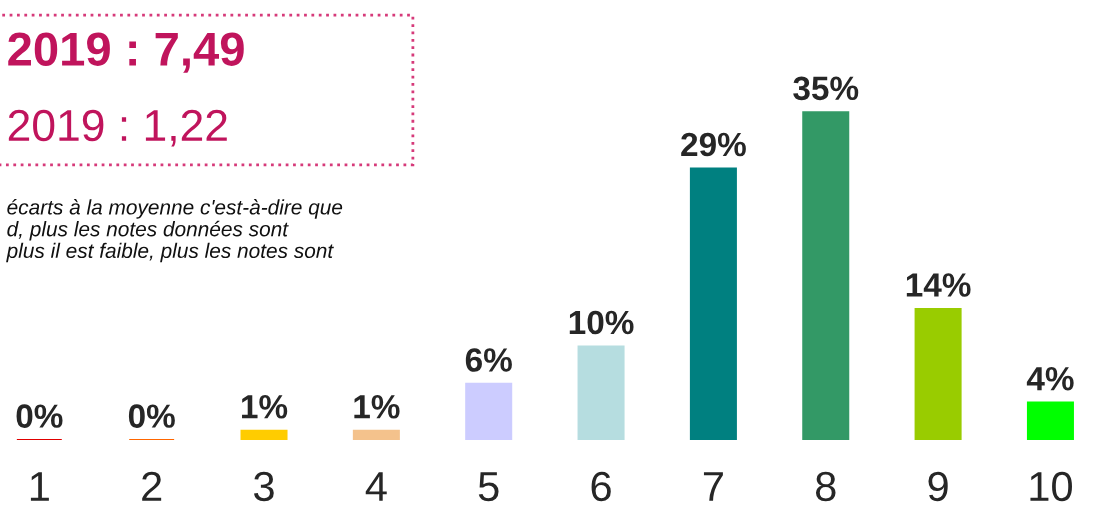 This screenshot has height=507, width=1101. What do you see at coordinates (601, 486) in the screenshot?
I see `x-tick-label: 6` at bounding box center [601, 486].